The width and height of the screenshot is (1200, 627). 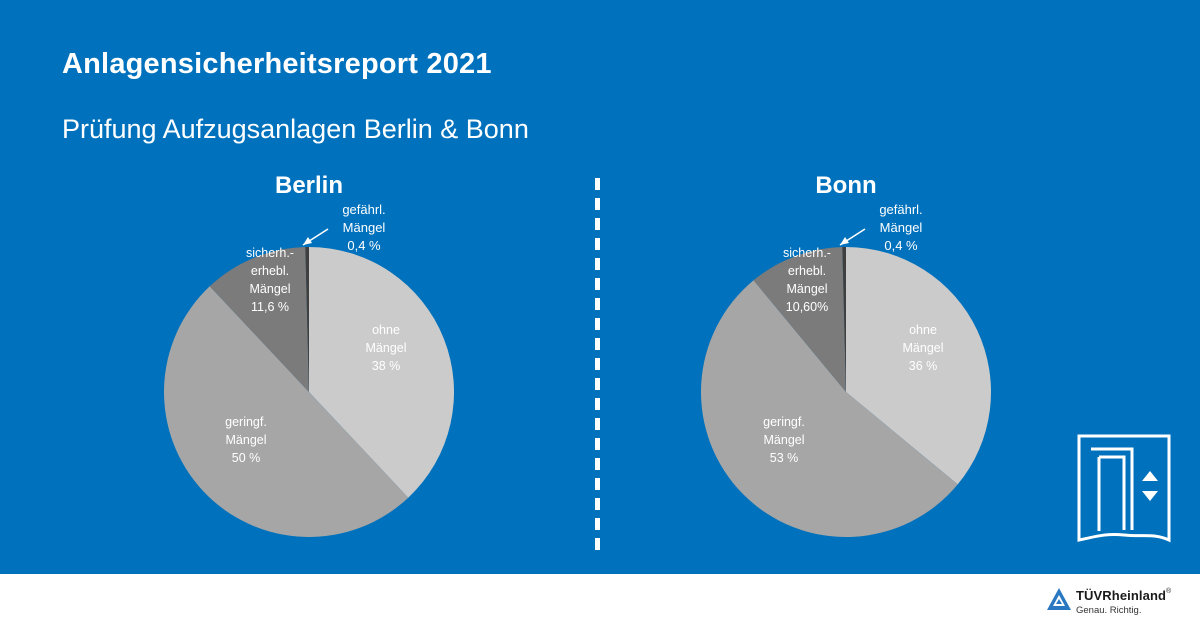 What do you see at coordinates (597, 366) in the screenshot?
I see `dashed-divider` at bounding box center [597, 366].